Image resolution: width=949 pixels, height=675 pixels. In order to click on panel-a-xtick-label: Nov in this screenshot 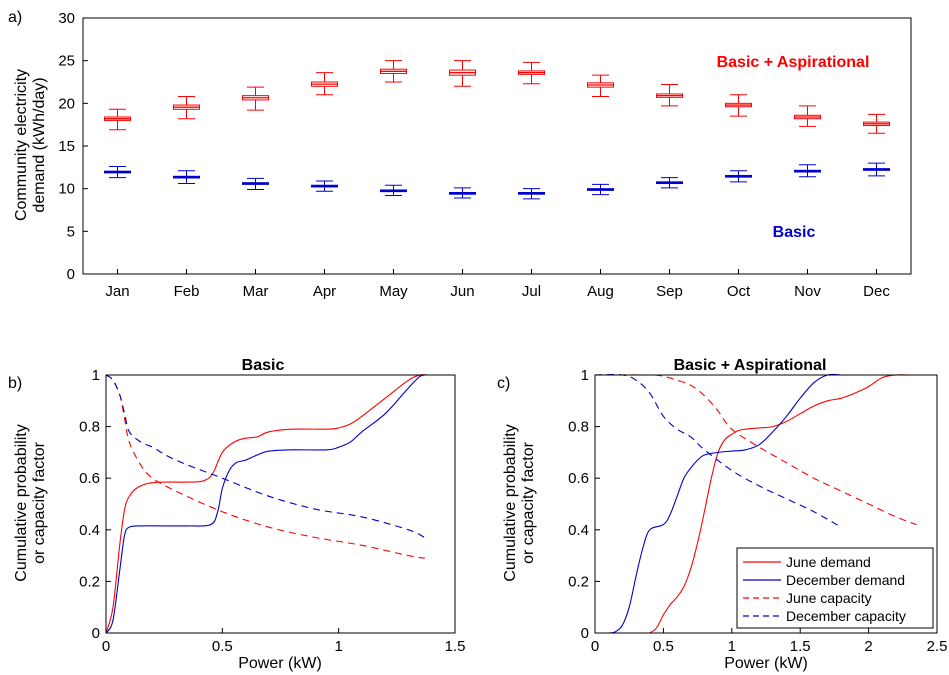, I will do `click(807, 291)`.